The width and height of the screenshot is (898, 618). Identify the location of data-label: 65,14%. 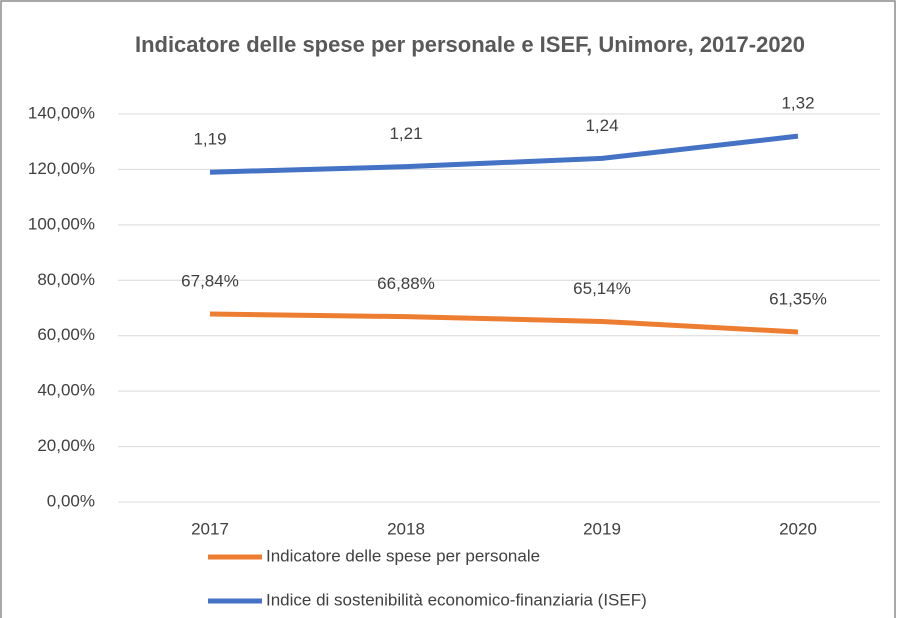
(602, 288).